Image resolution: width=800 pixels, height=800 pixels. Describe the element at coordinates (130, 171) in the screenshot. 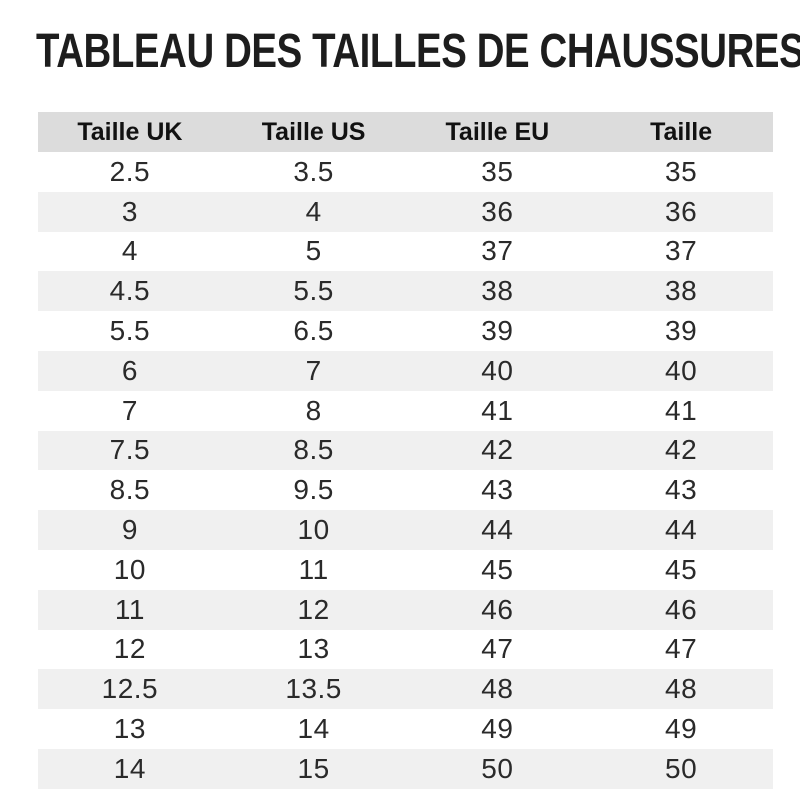

I see `table-cell: 2.5` at that location.